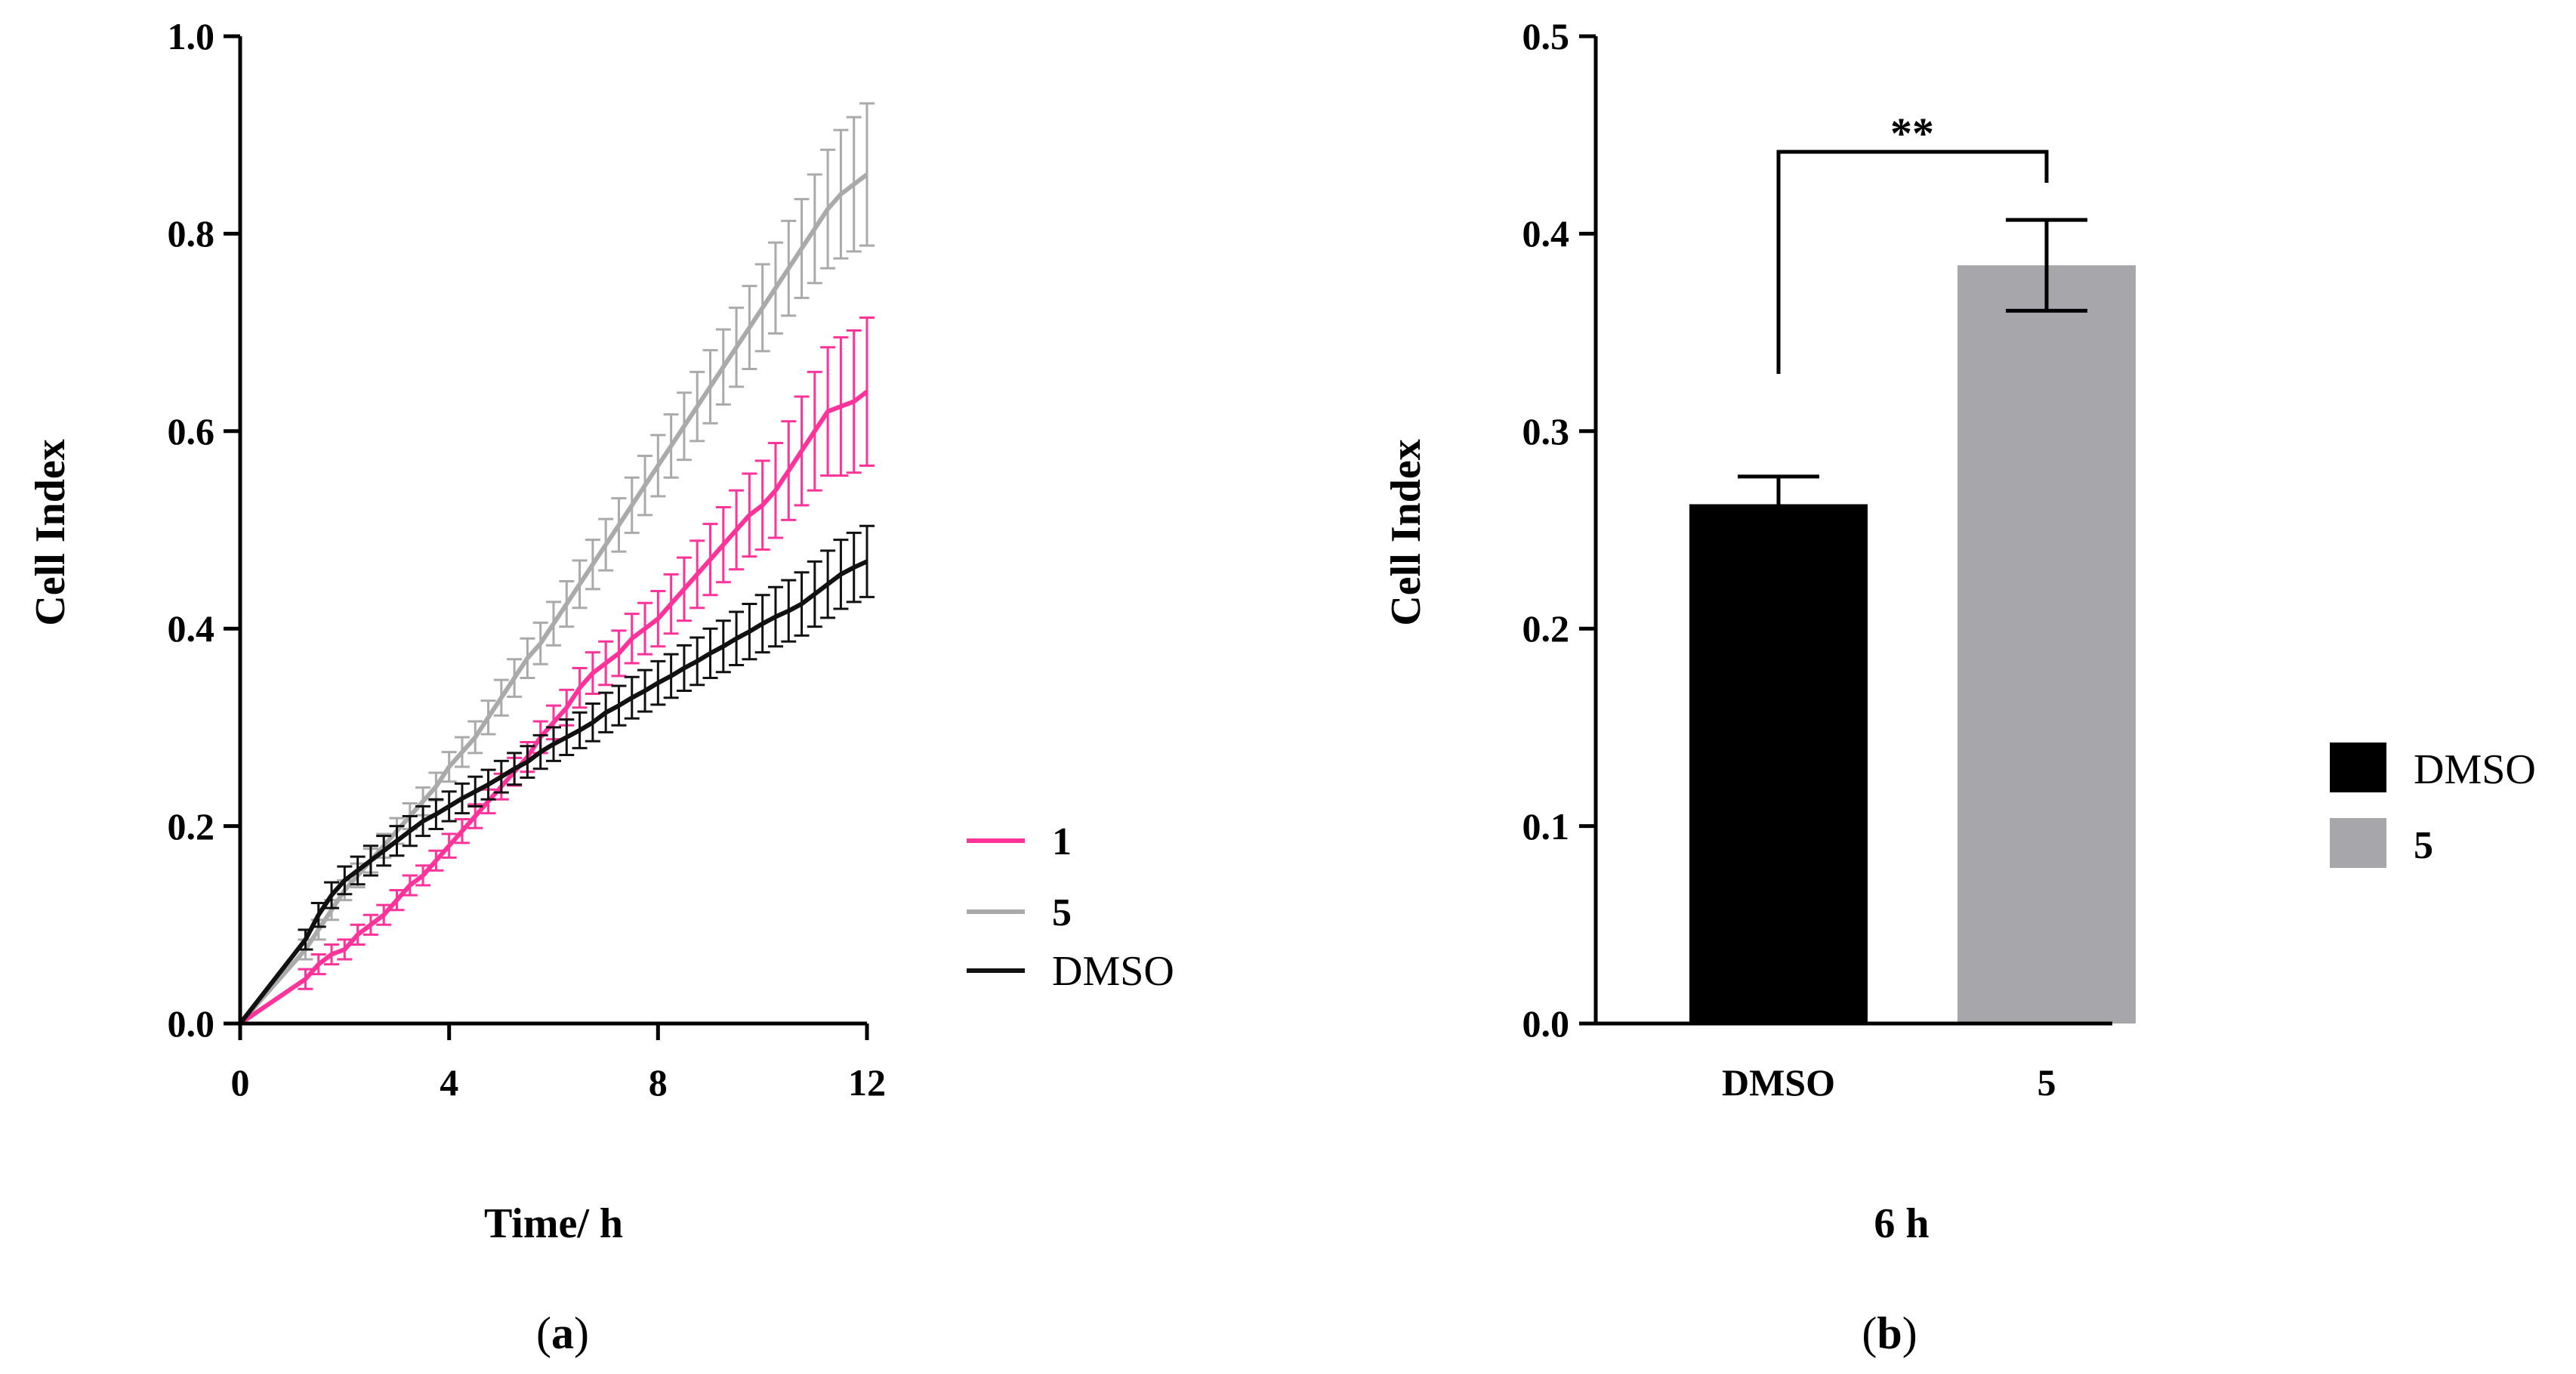 The image size is (2576, 1374). What do you see at coordinates (1406, 532) in the screenshot?
I see `panel-b-y-axis-title: Cell Index` at bounding box center [1406, 532].